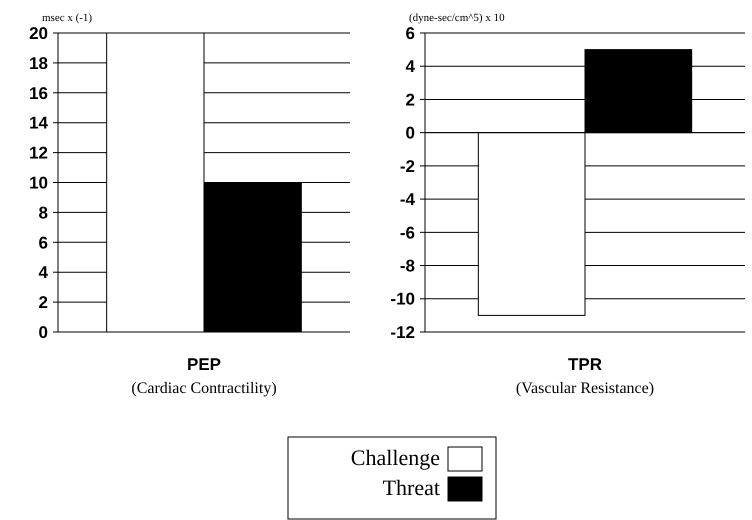 The image size is (752, 520). I want to click on y-tick-label: 14, so click(39, 123).